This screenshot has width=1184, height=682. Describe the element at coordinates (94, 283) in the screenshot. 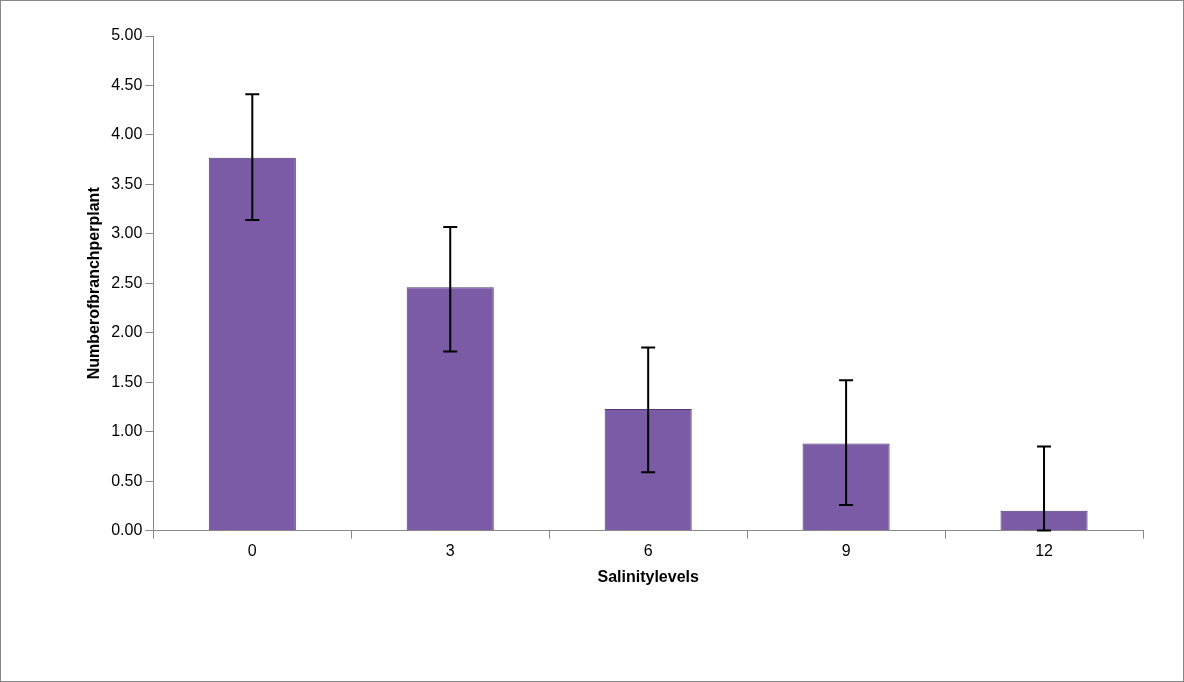

I see `y-axis-title: Numberofbranchperplant` at that location.